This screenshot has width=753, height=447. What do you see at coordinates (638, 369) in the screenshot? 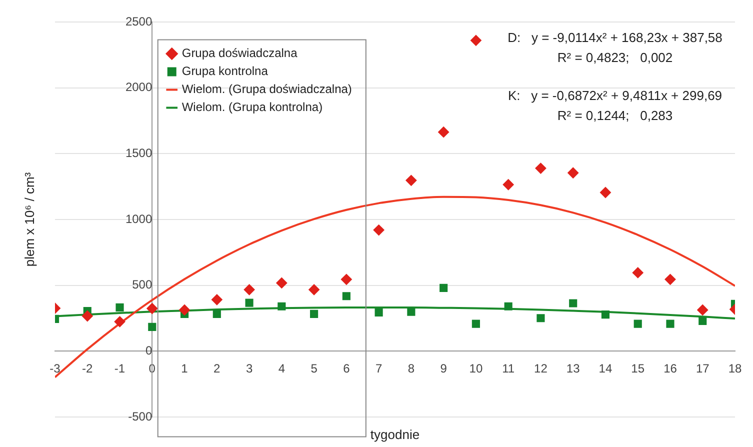
I see `x-tick-label: 15` at bounding box center [638, 369].